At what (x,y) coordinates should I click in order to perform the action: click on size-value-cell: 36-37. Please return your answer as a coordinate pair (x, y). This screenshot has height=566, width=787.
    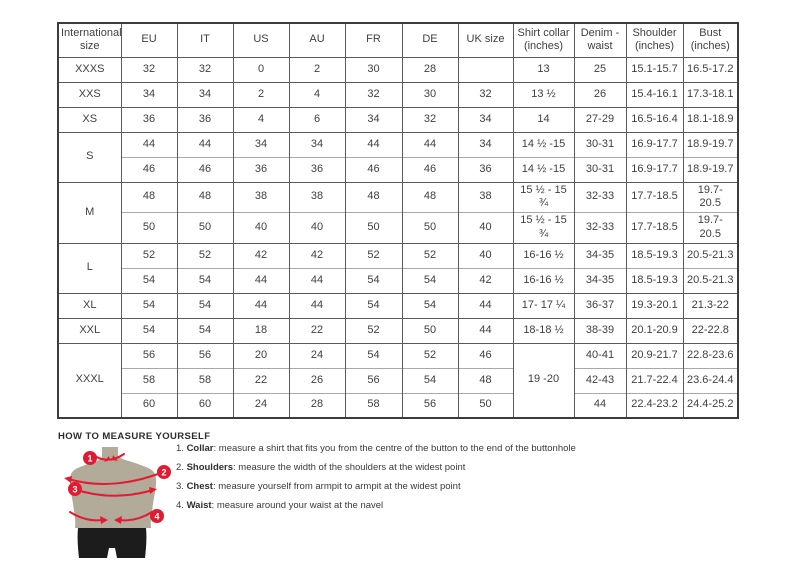
    Looking at the image, I should click on (599, 305).